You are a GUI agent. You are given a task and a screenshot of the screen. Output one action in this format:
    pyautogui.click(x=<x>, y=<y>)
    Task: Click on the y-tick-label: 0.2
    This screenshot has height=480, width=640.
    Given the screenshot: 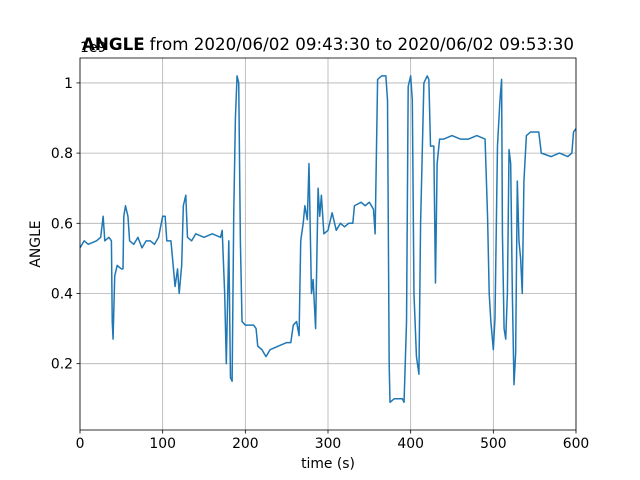 What is the action you would take?
    pyautogui.click(x=62, y=365)
    